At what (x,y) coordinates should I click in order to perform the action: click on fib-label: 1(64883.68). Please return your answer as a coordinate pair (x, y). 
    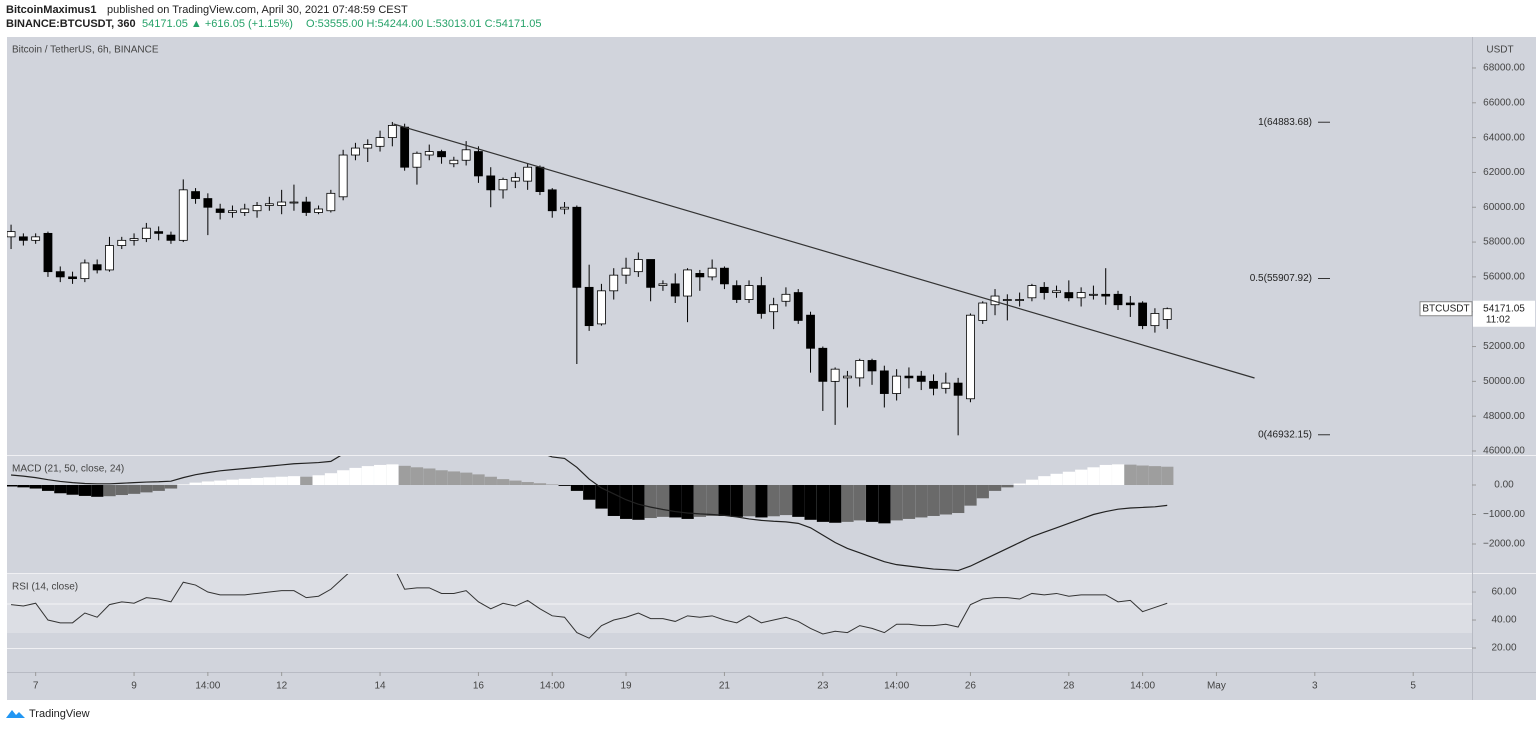
    Looking at the image, I should click on (1285, 122).